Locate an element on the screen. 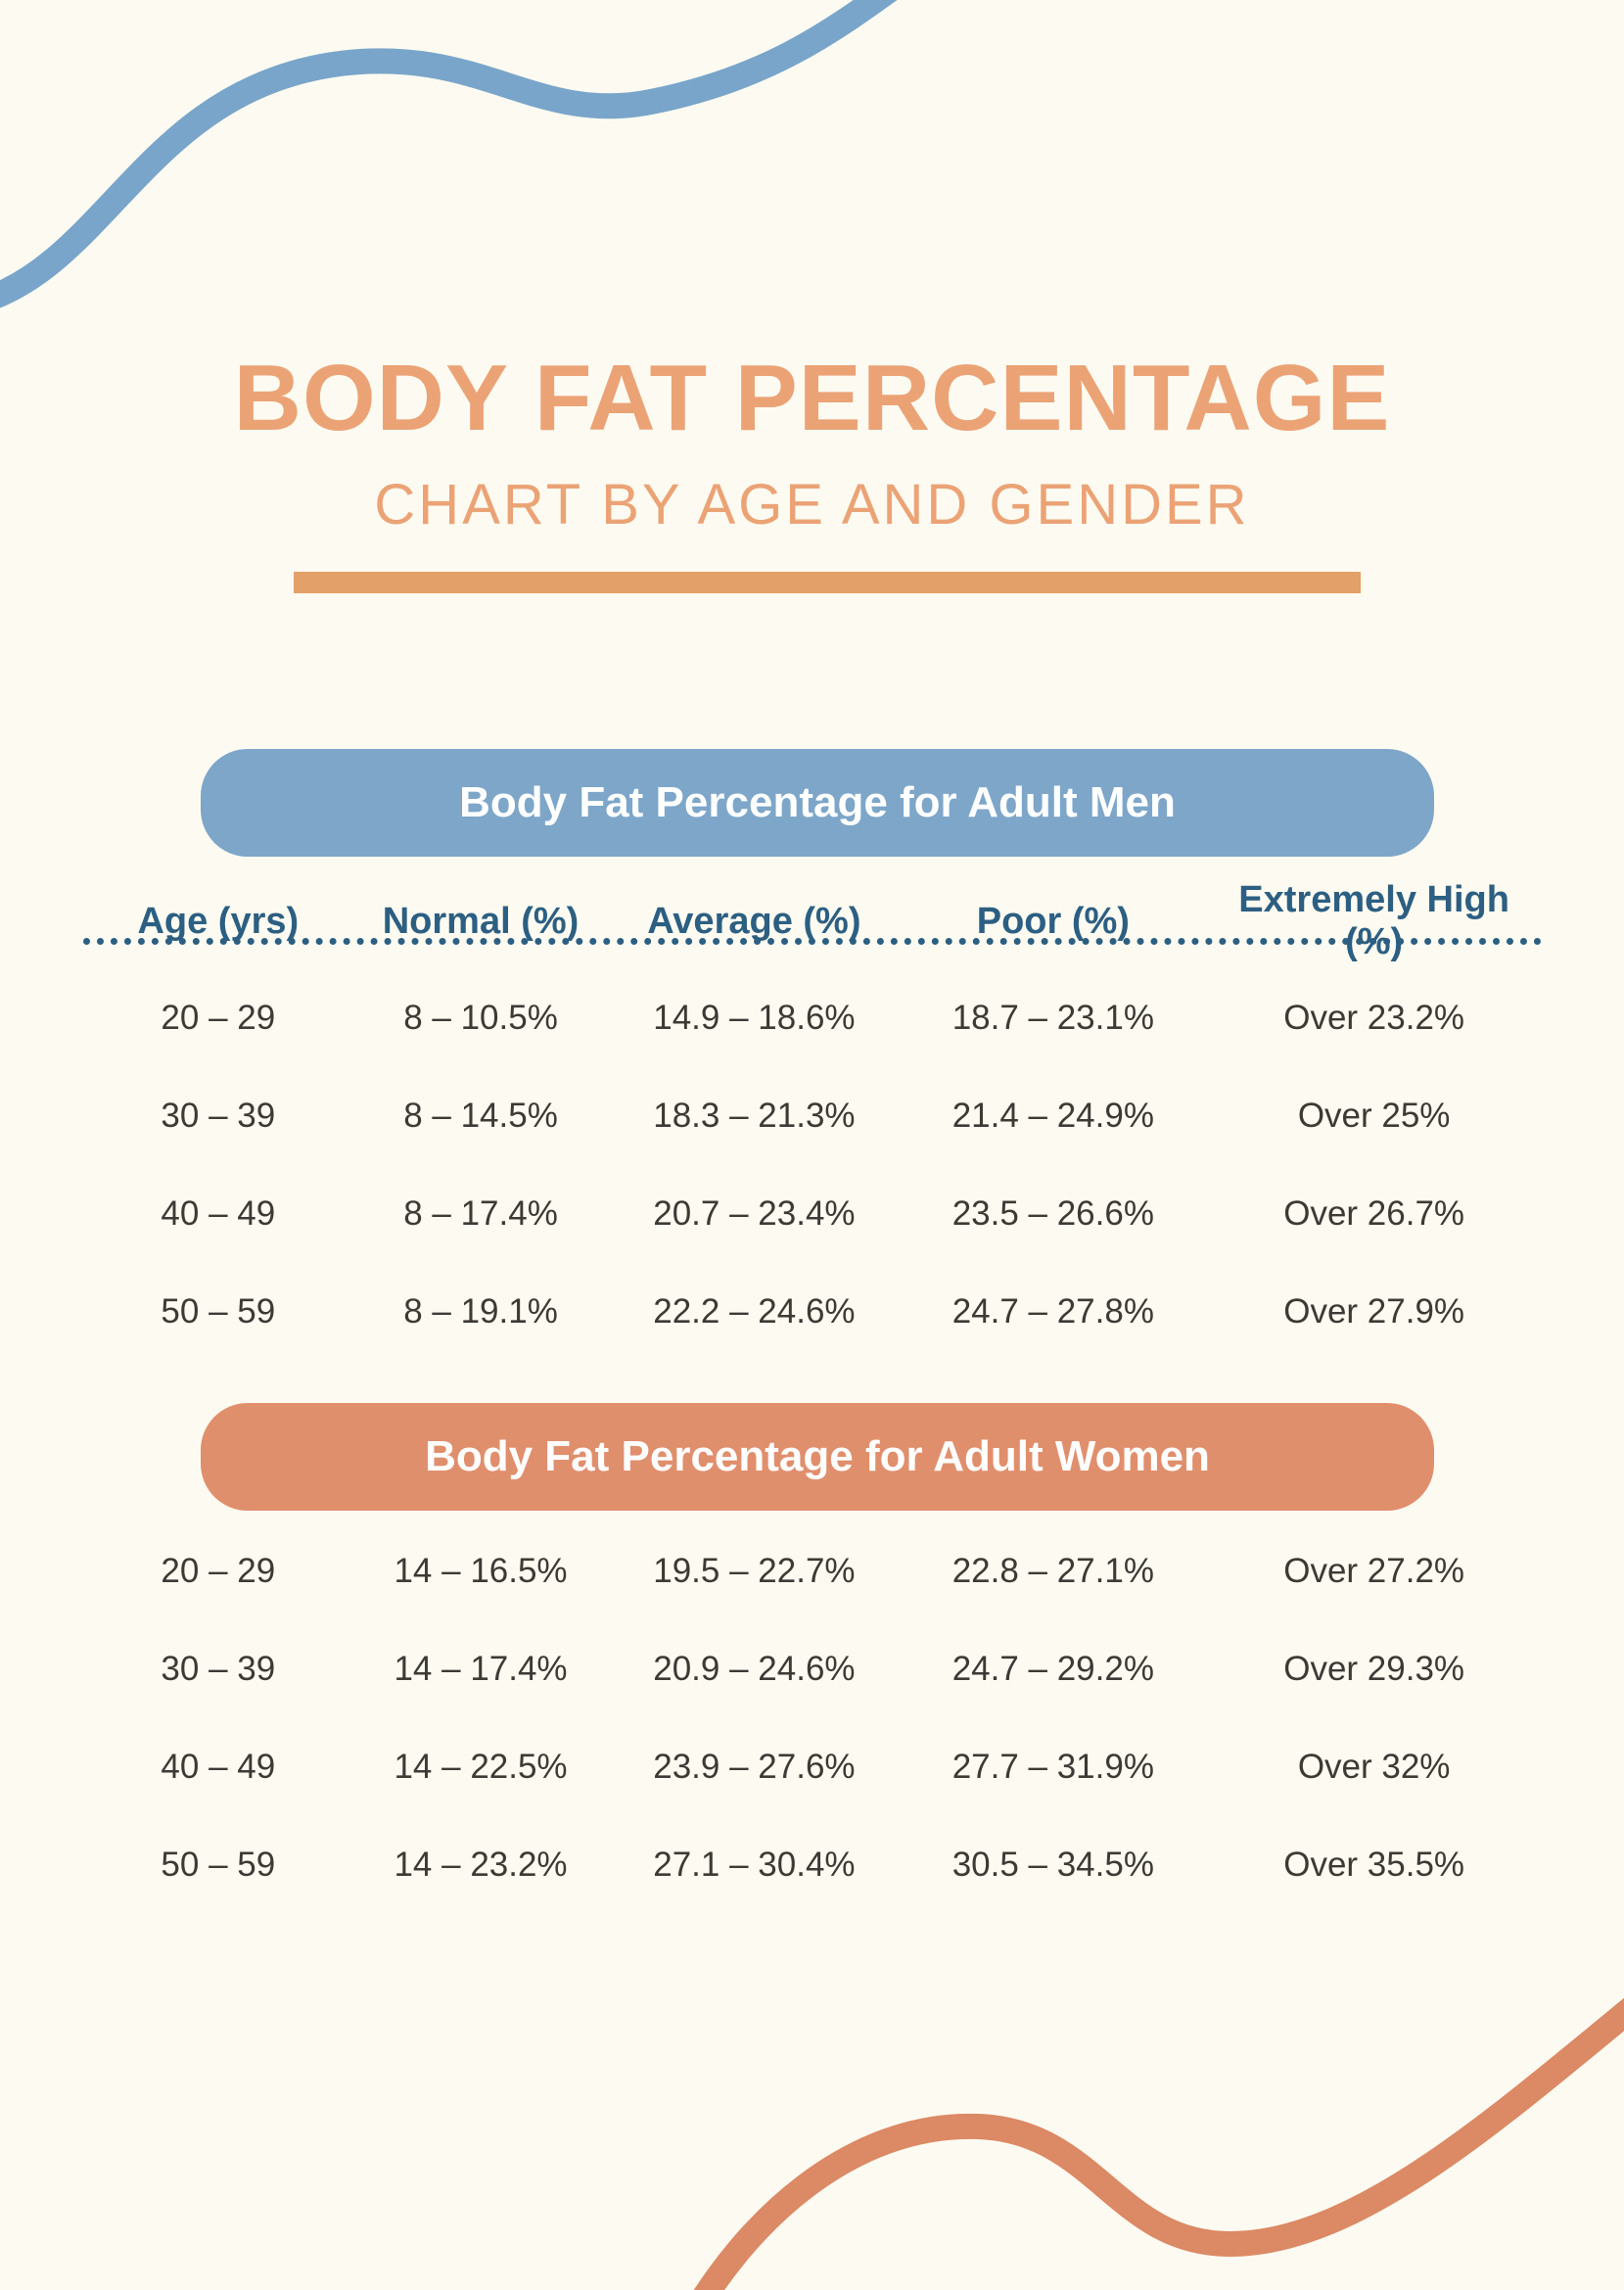 The image size is (1624, 2290). table-cell: 22.2 – 24.6% is located at coordinates (754, 1311).